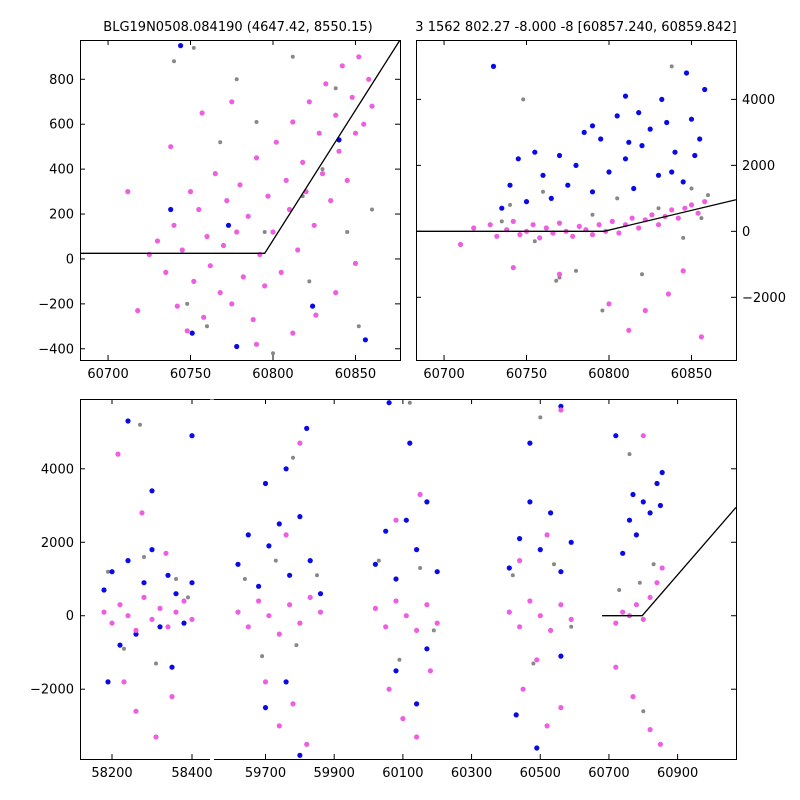 Image resolution: width=800 pixels, height=800 pixels. What do you see at coordinates (608, 773) in the screenshot?
I see `x-tick-label: 60700` at bounding box center [608, 773].